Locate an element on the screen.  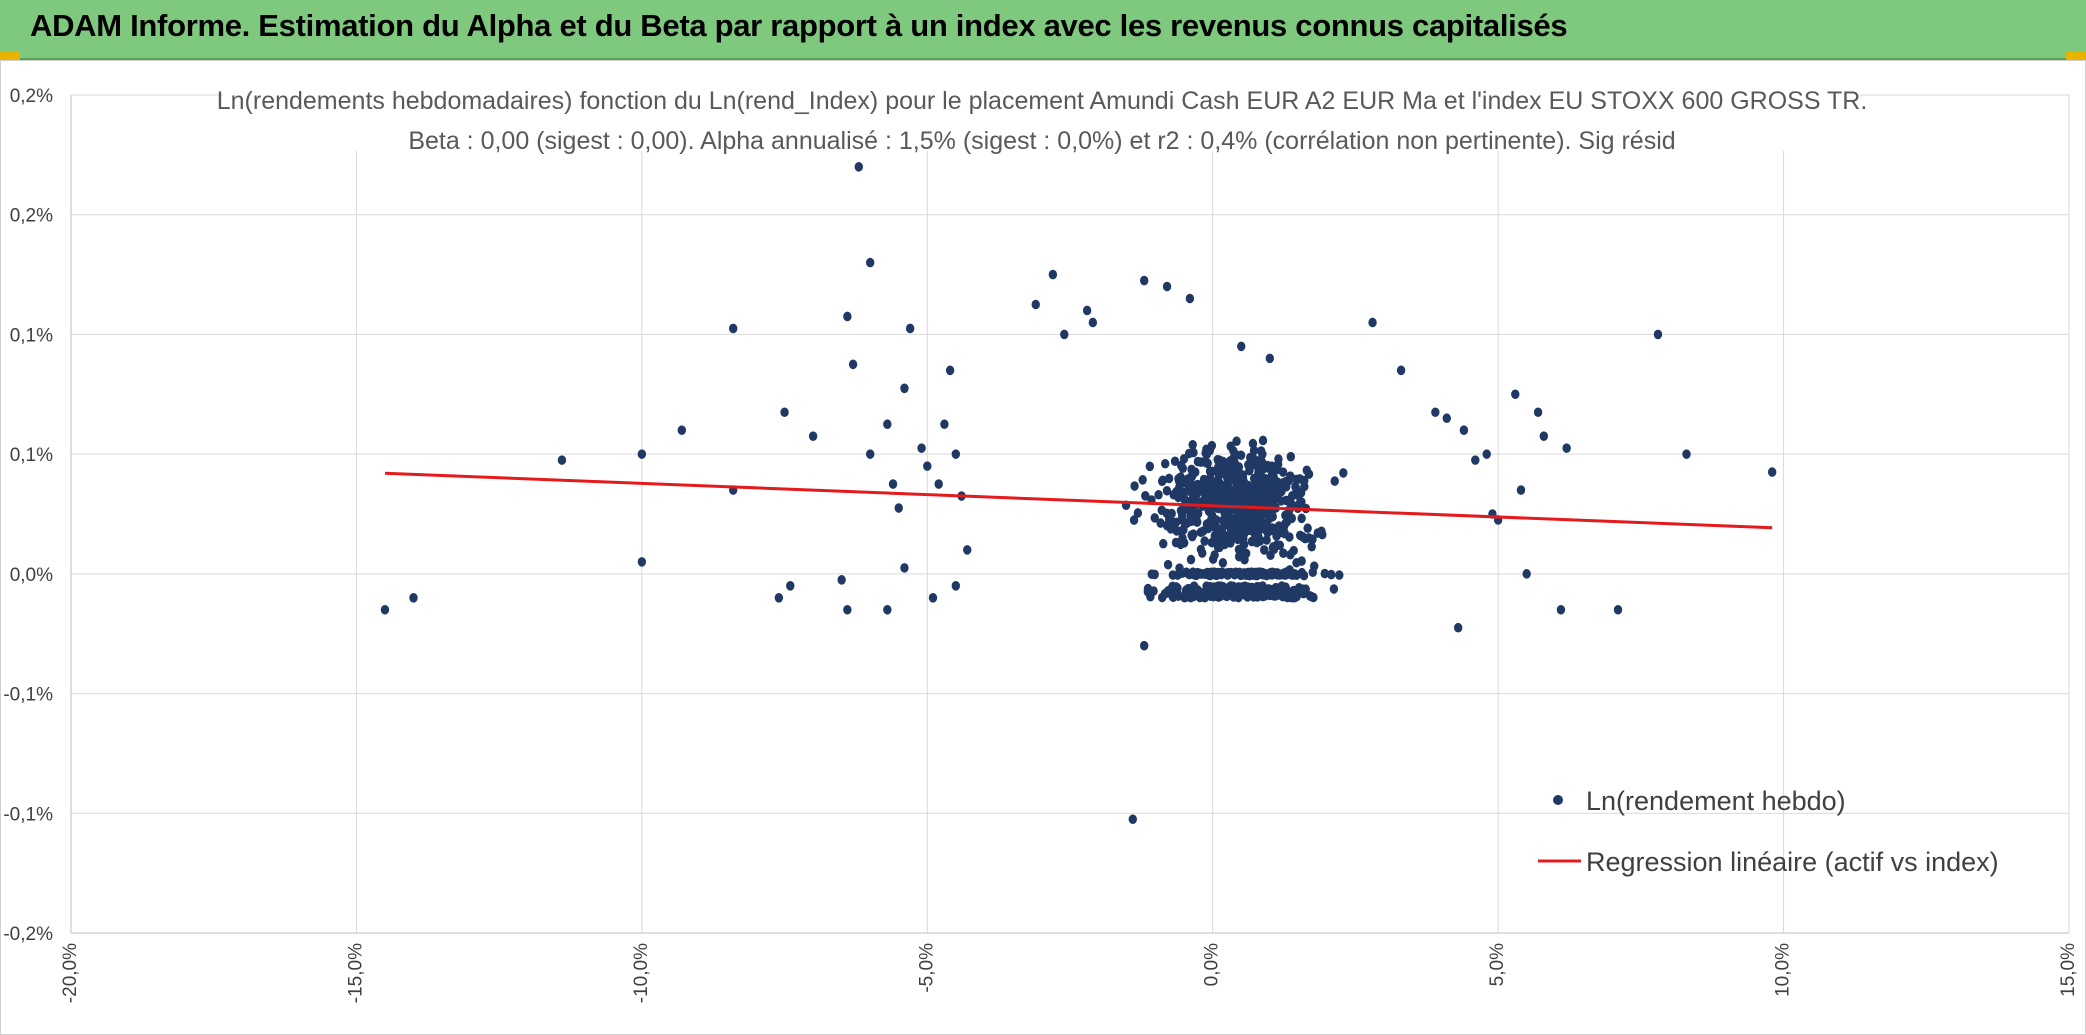
y-tick-label: -0,2% is located at coordinates (28, 934).